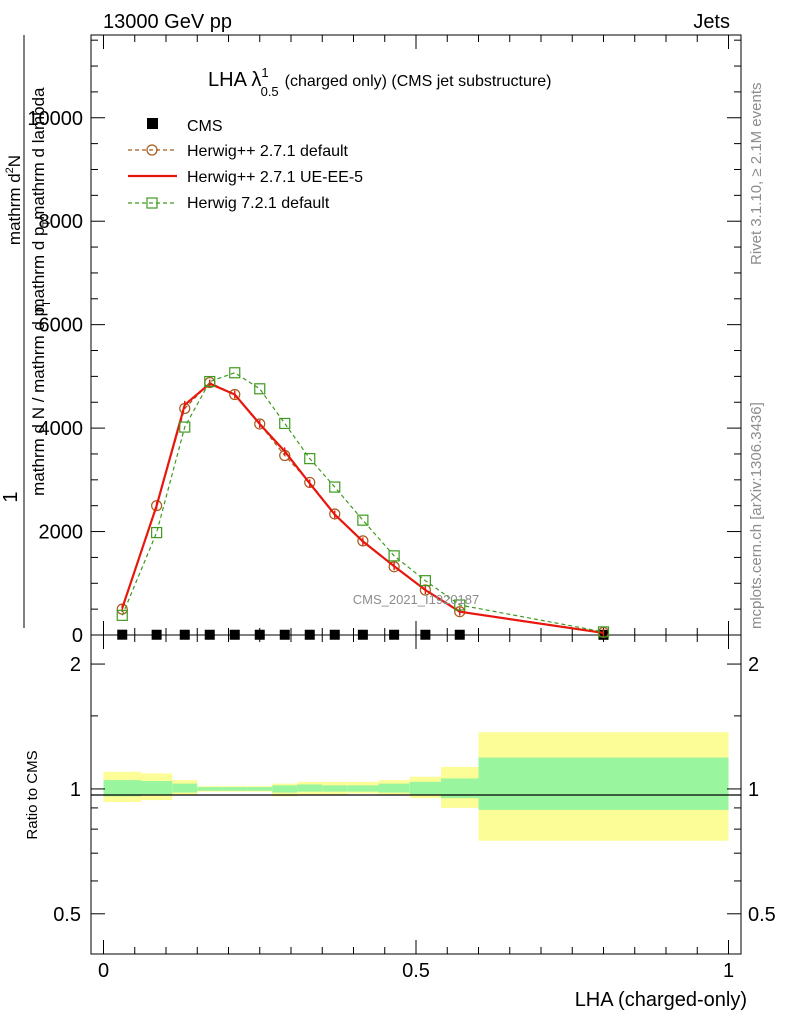  I want to click on ylabel-denominator: mathrm d pTmathrm d lambda, so click(41, 200).